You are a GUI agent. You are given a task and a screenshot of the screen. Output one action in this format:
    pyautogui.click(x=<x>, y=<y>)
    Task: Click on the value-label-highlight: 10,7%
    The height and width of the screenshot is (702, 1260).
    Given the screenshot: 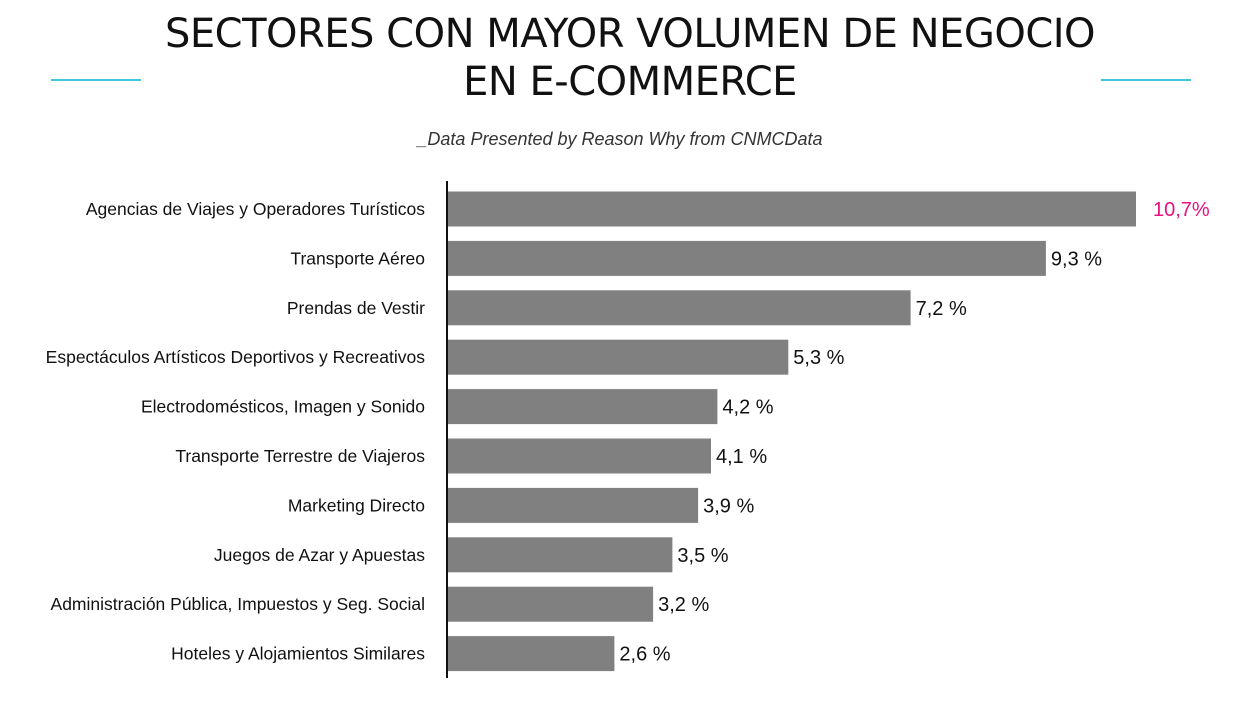 What is the action you would take?
    pyautogui.click(x=1181, y=210)
    